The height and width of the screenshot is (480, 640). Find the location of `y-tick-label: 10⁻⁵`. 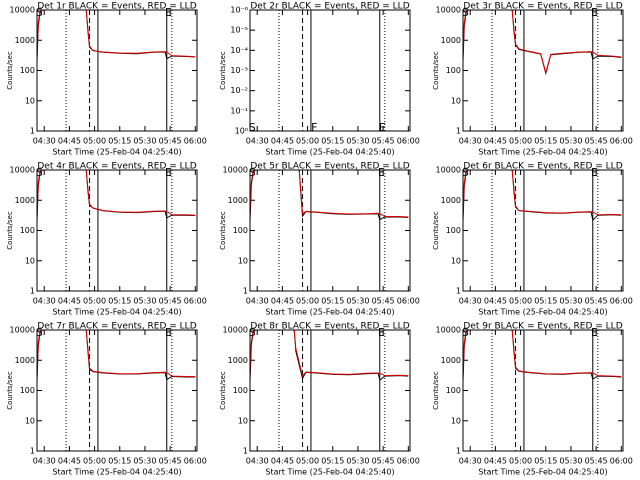

y-tick-label: 10⁻⁵ is located at coordinates (239, 30).